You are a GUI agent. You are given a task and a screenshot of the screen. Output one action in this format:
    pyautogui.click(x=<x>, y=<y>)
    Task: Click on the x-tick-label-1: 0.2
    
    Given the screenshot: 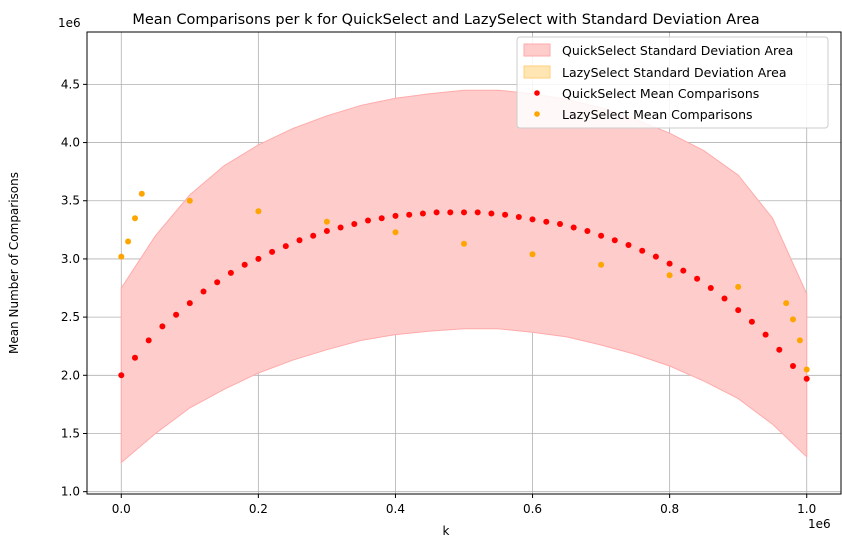 What is the action you would take?
    pyautogui.click(x=258, y=509)
    